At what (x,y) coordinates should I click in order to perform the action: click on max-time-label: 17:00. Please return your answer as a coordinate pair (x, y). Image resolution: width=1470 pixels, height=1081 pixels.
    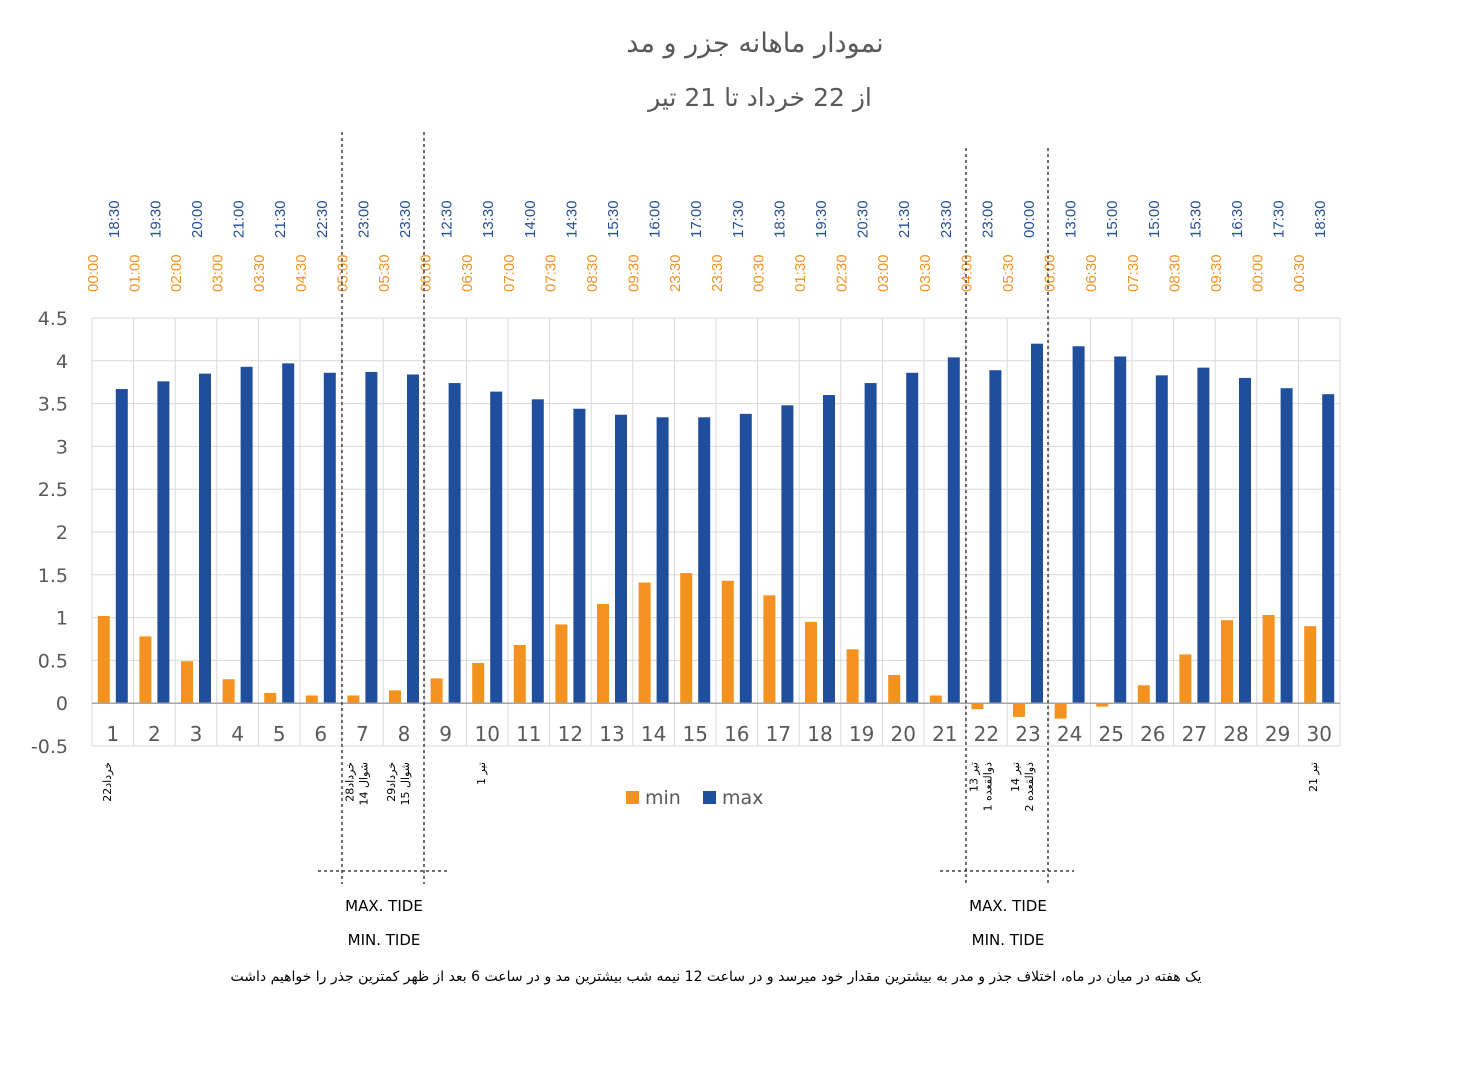
    Looking at the image, I should click on (696, 219).